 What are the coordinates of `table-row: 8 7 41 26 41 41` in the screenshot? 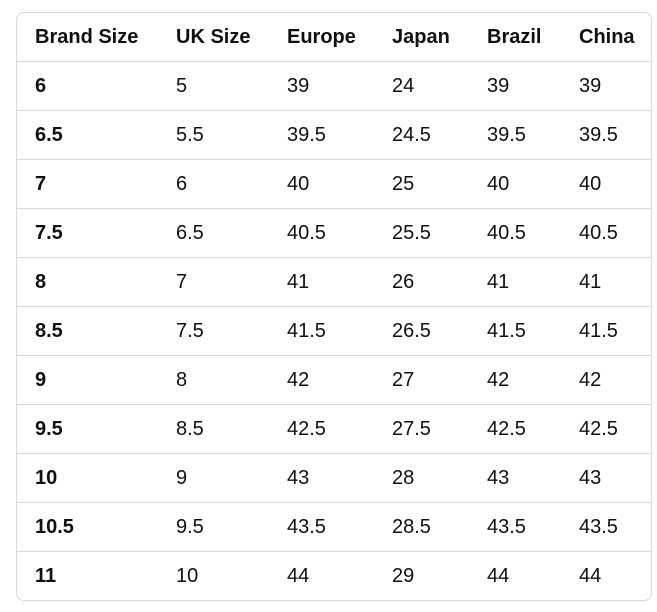 It's located at (334, 282).